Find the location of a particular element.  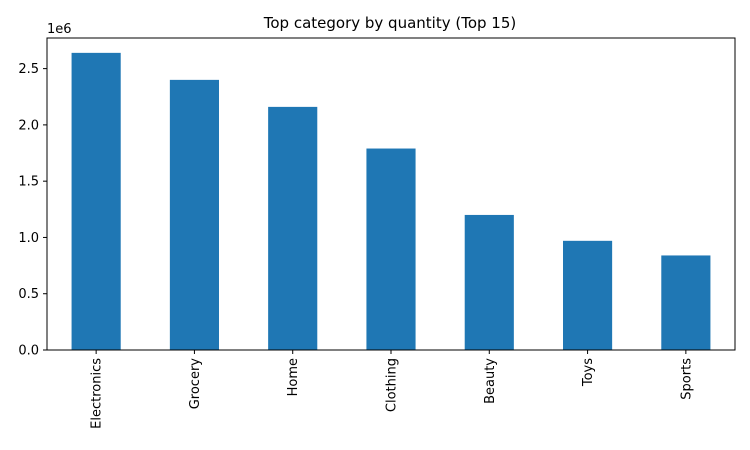

y-tick-label: 2.0 is located at coordinates (28, 125).